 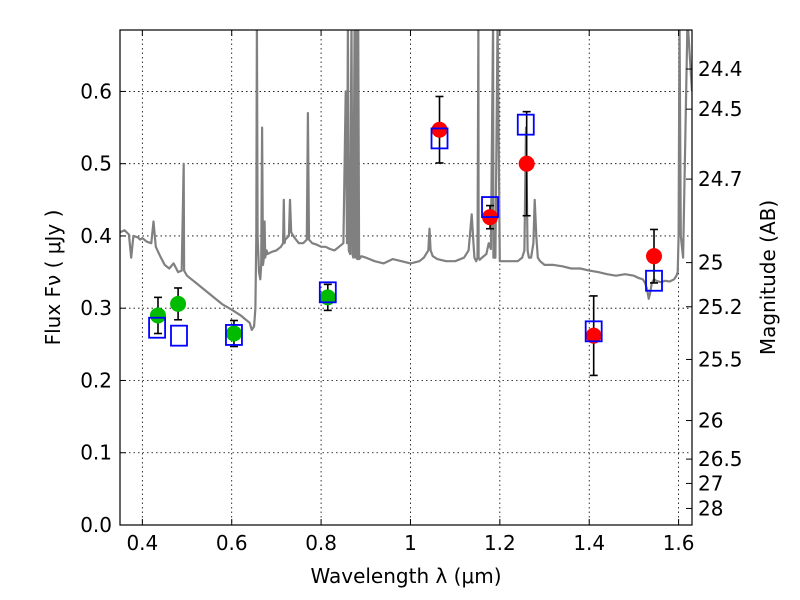 What do you see at coordinates (96, 164) in the screenshot?
I see `y-tick-label: 0.5` at bounding box center [96, 164].